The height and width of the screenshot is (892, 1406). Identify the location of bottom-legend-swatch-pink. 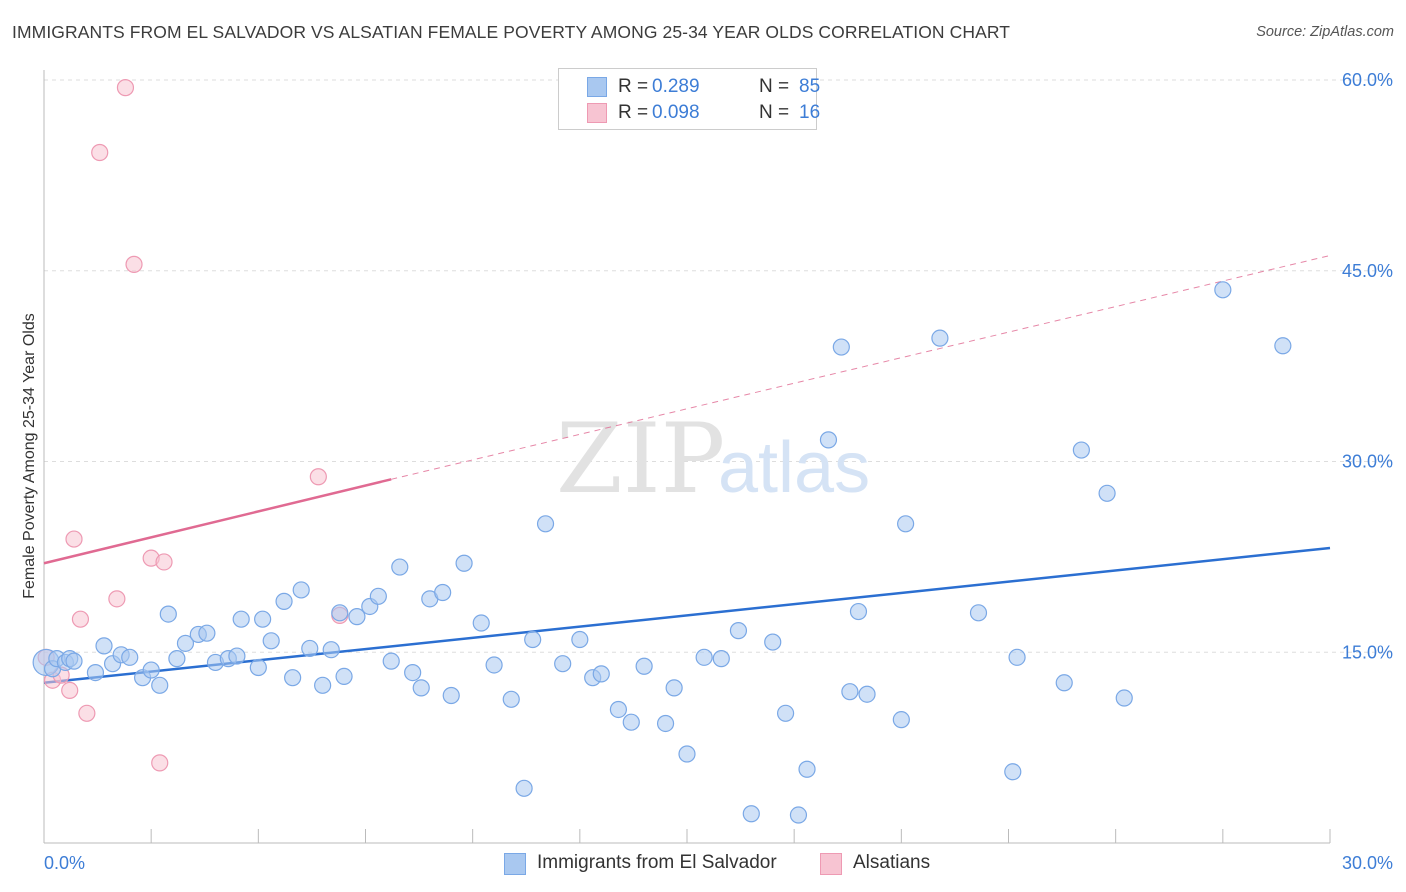
(831, 864).